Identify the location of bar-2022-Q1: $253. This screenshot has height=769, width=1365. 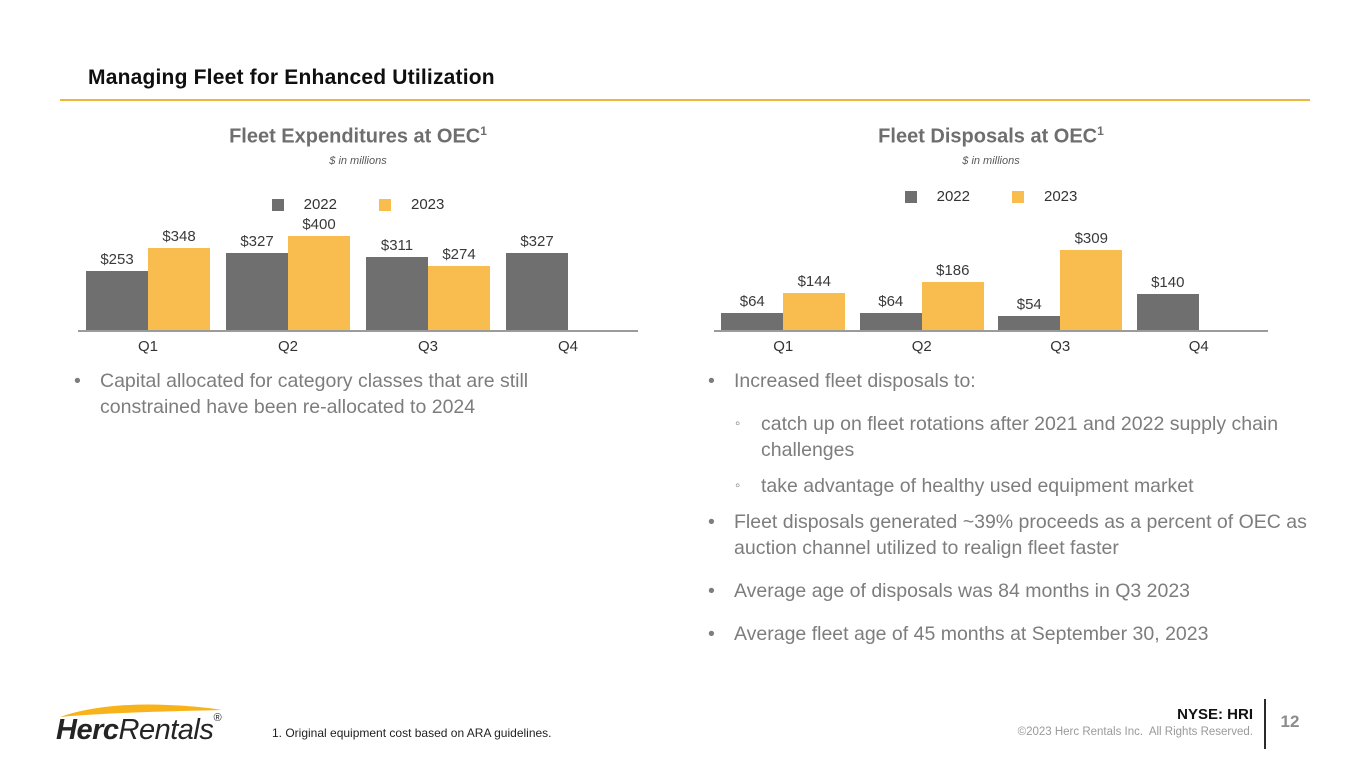
(117, 290).